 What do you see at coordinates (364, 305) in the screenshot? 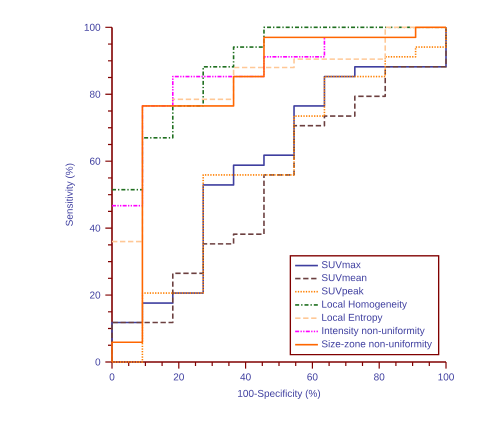
I see `legend-label: Local Homogeneity` at bounding box center [364, 305].